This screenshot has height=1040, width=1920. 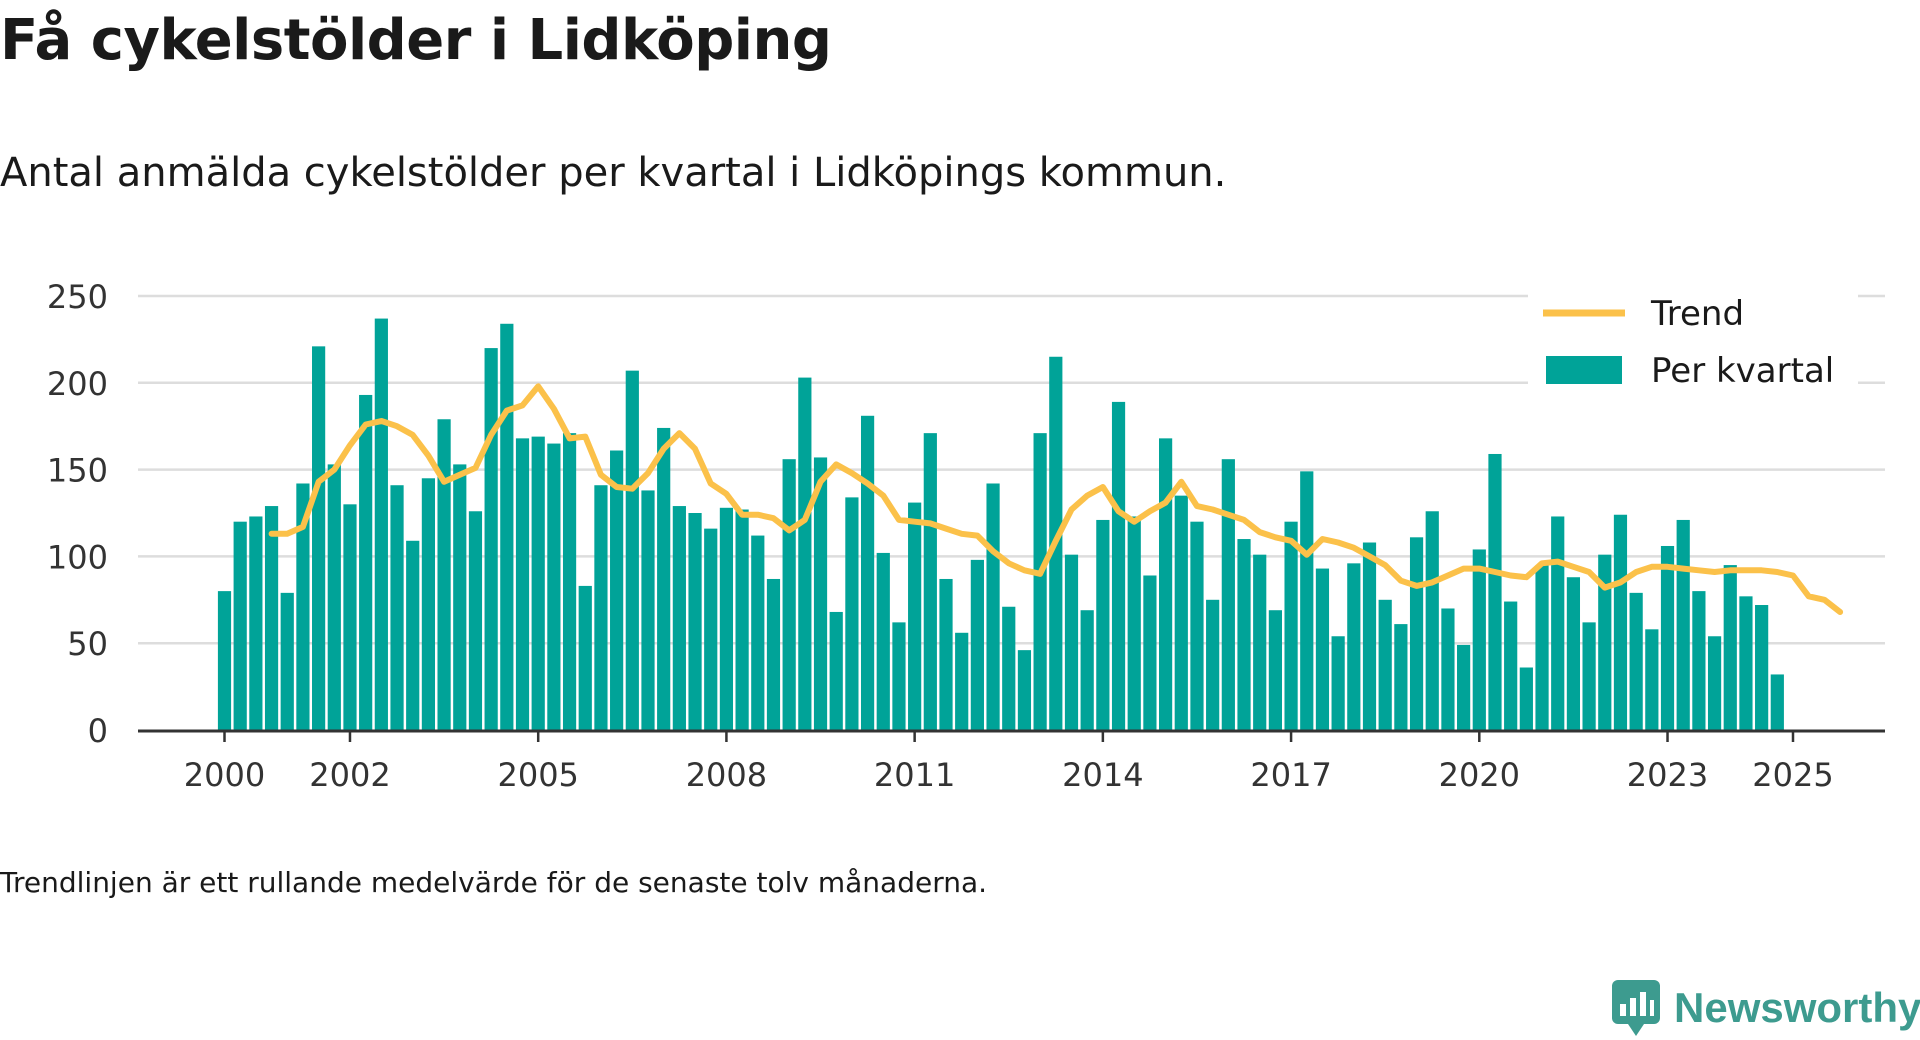 What do you see at coordinates (1584, 370) in the screenshot?
I see `legend-swatch-bars` at bounding box center [1584, 370].